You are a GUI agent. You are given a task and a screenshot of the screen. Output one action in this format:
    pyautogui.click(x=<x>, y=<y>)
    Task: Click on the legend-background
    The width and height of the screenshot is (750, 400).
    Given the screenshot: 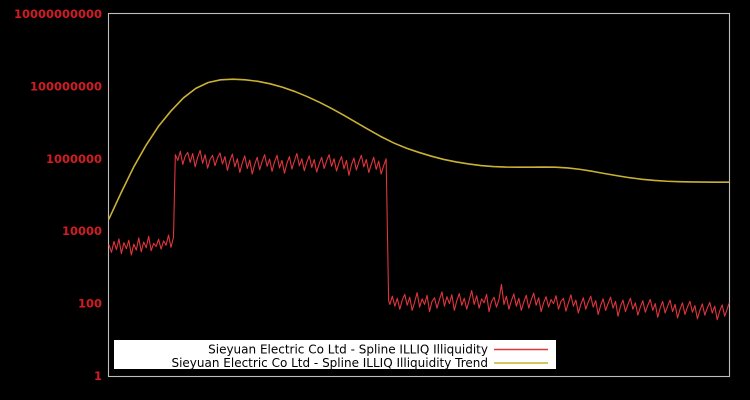 What is the action you would take?
    pyautogui.click(x=335, y=354)
    